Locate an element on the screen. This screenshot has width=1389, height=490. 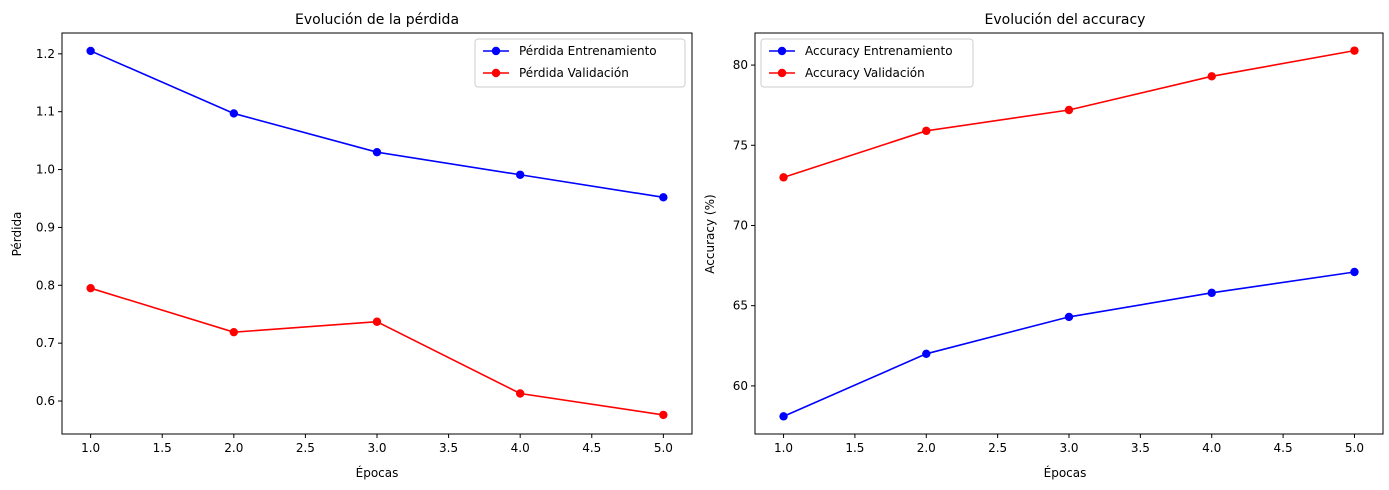
accuracy-legend-box is located at coordinates (867, 63).